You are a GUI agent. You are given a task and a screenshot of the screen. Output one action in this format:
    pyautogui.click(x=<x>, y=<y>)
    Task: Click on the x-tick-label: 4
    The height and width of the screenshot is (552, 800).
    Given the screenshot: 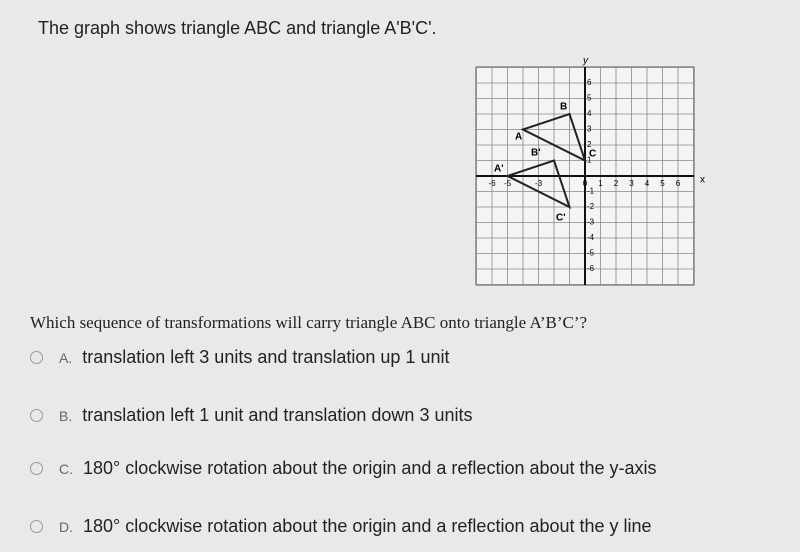 What is the action you would take?
    pyautogui.click(x=647, y=183)
    